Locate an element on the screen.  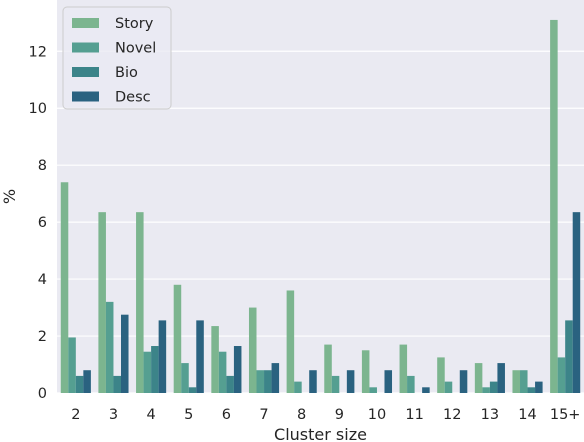
legend-swatch-bio is located at coordinates (85, 72).